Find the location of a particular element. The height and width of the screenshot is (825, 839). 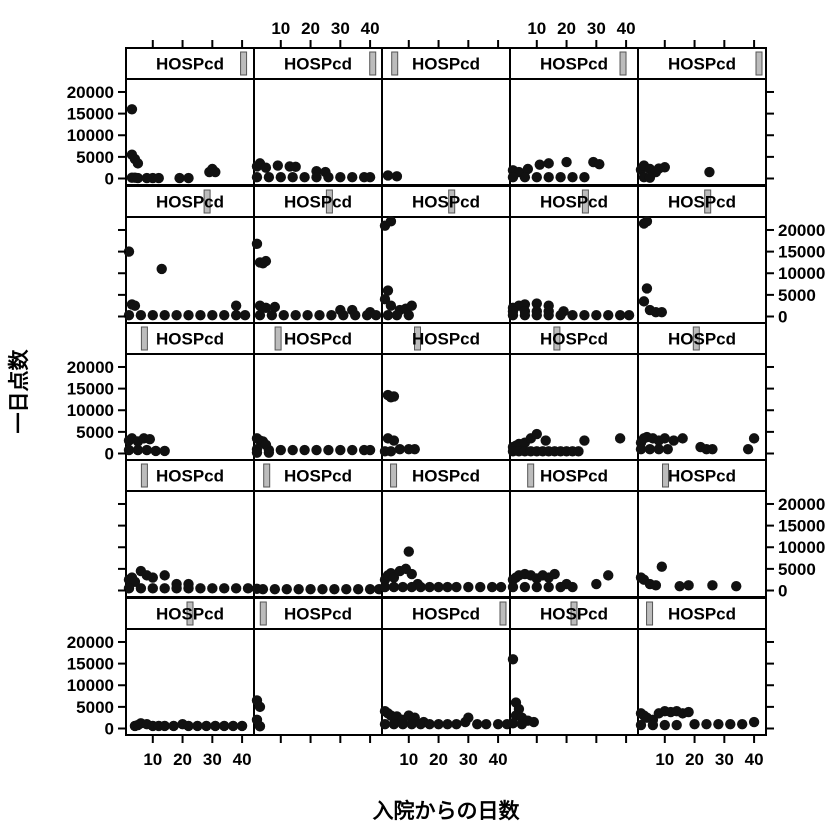

x-tick-label: 30 is located at coordinates (340, 28).